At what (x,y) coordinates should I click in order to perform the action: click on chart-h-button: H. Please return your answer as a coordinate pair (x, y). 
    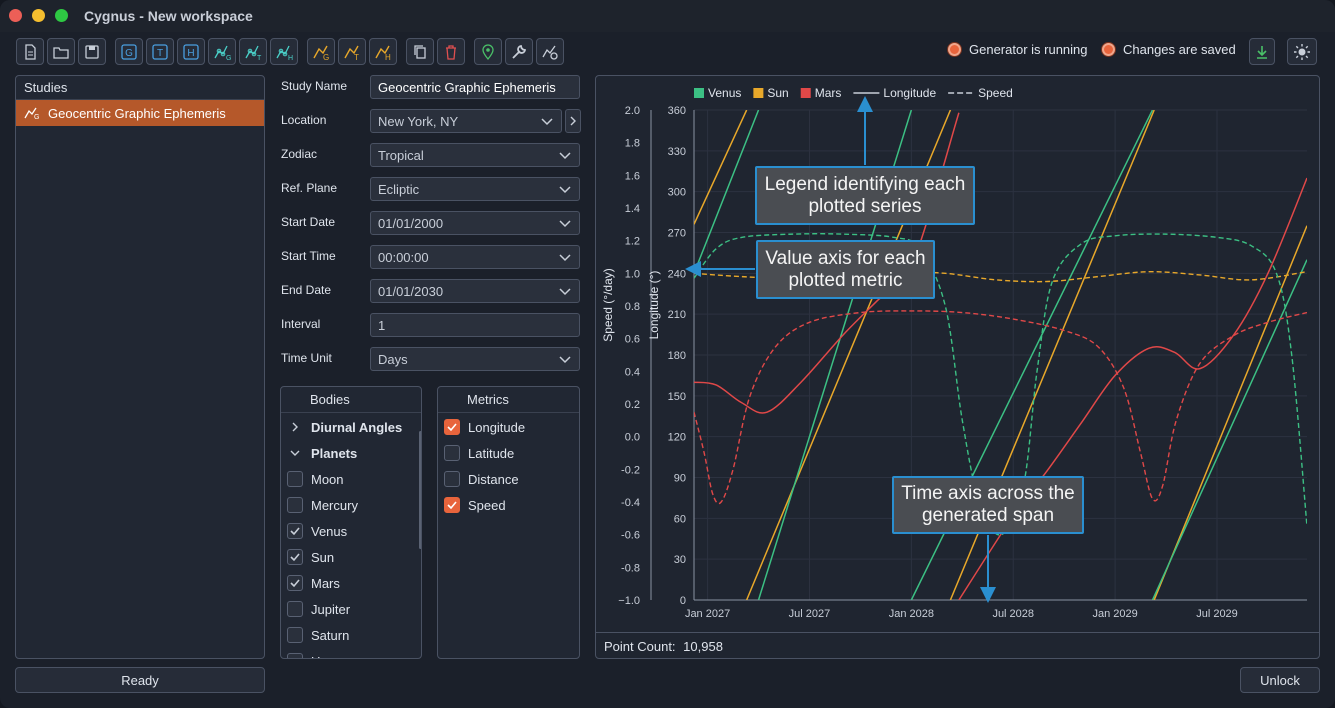
    Looking at the image, I should click on (383, 51).